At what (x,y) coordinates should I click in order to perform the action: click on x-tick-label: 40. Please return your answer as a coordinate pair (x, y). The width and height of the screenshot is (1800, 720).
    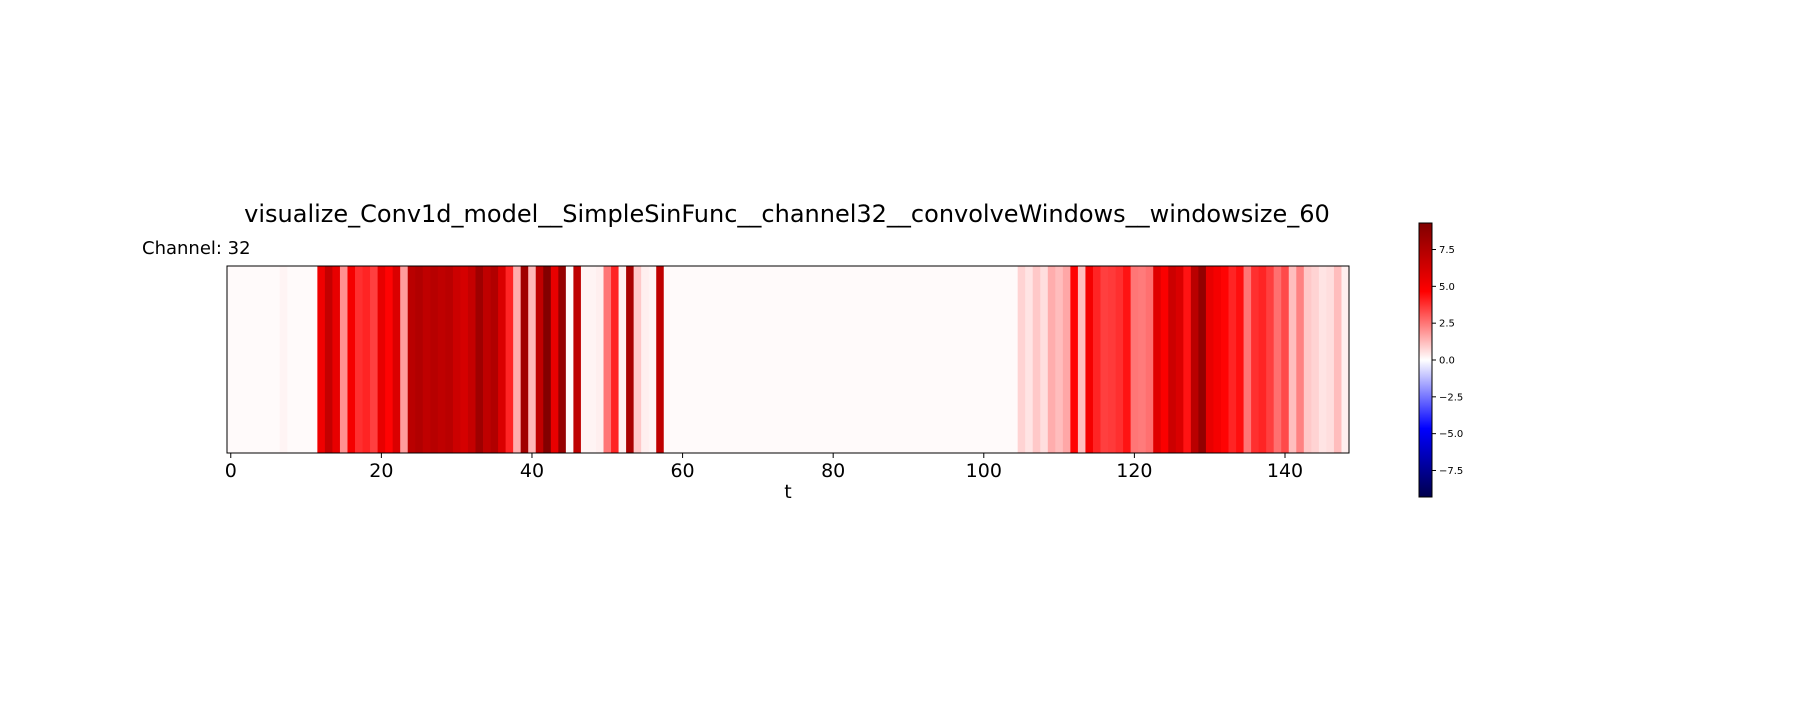
    Looking at the image, I should click on (532, 471).